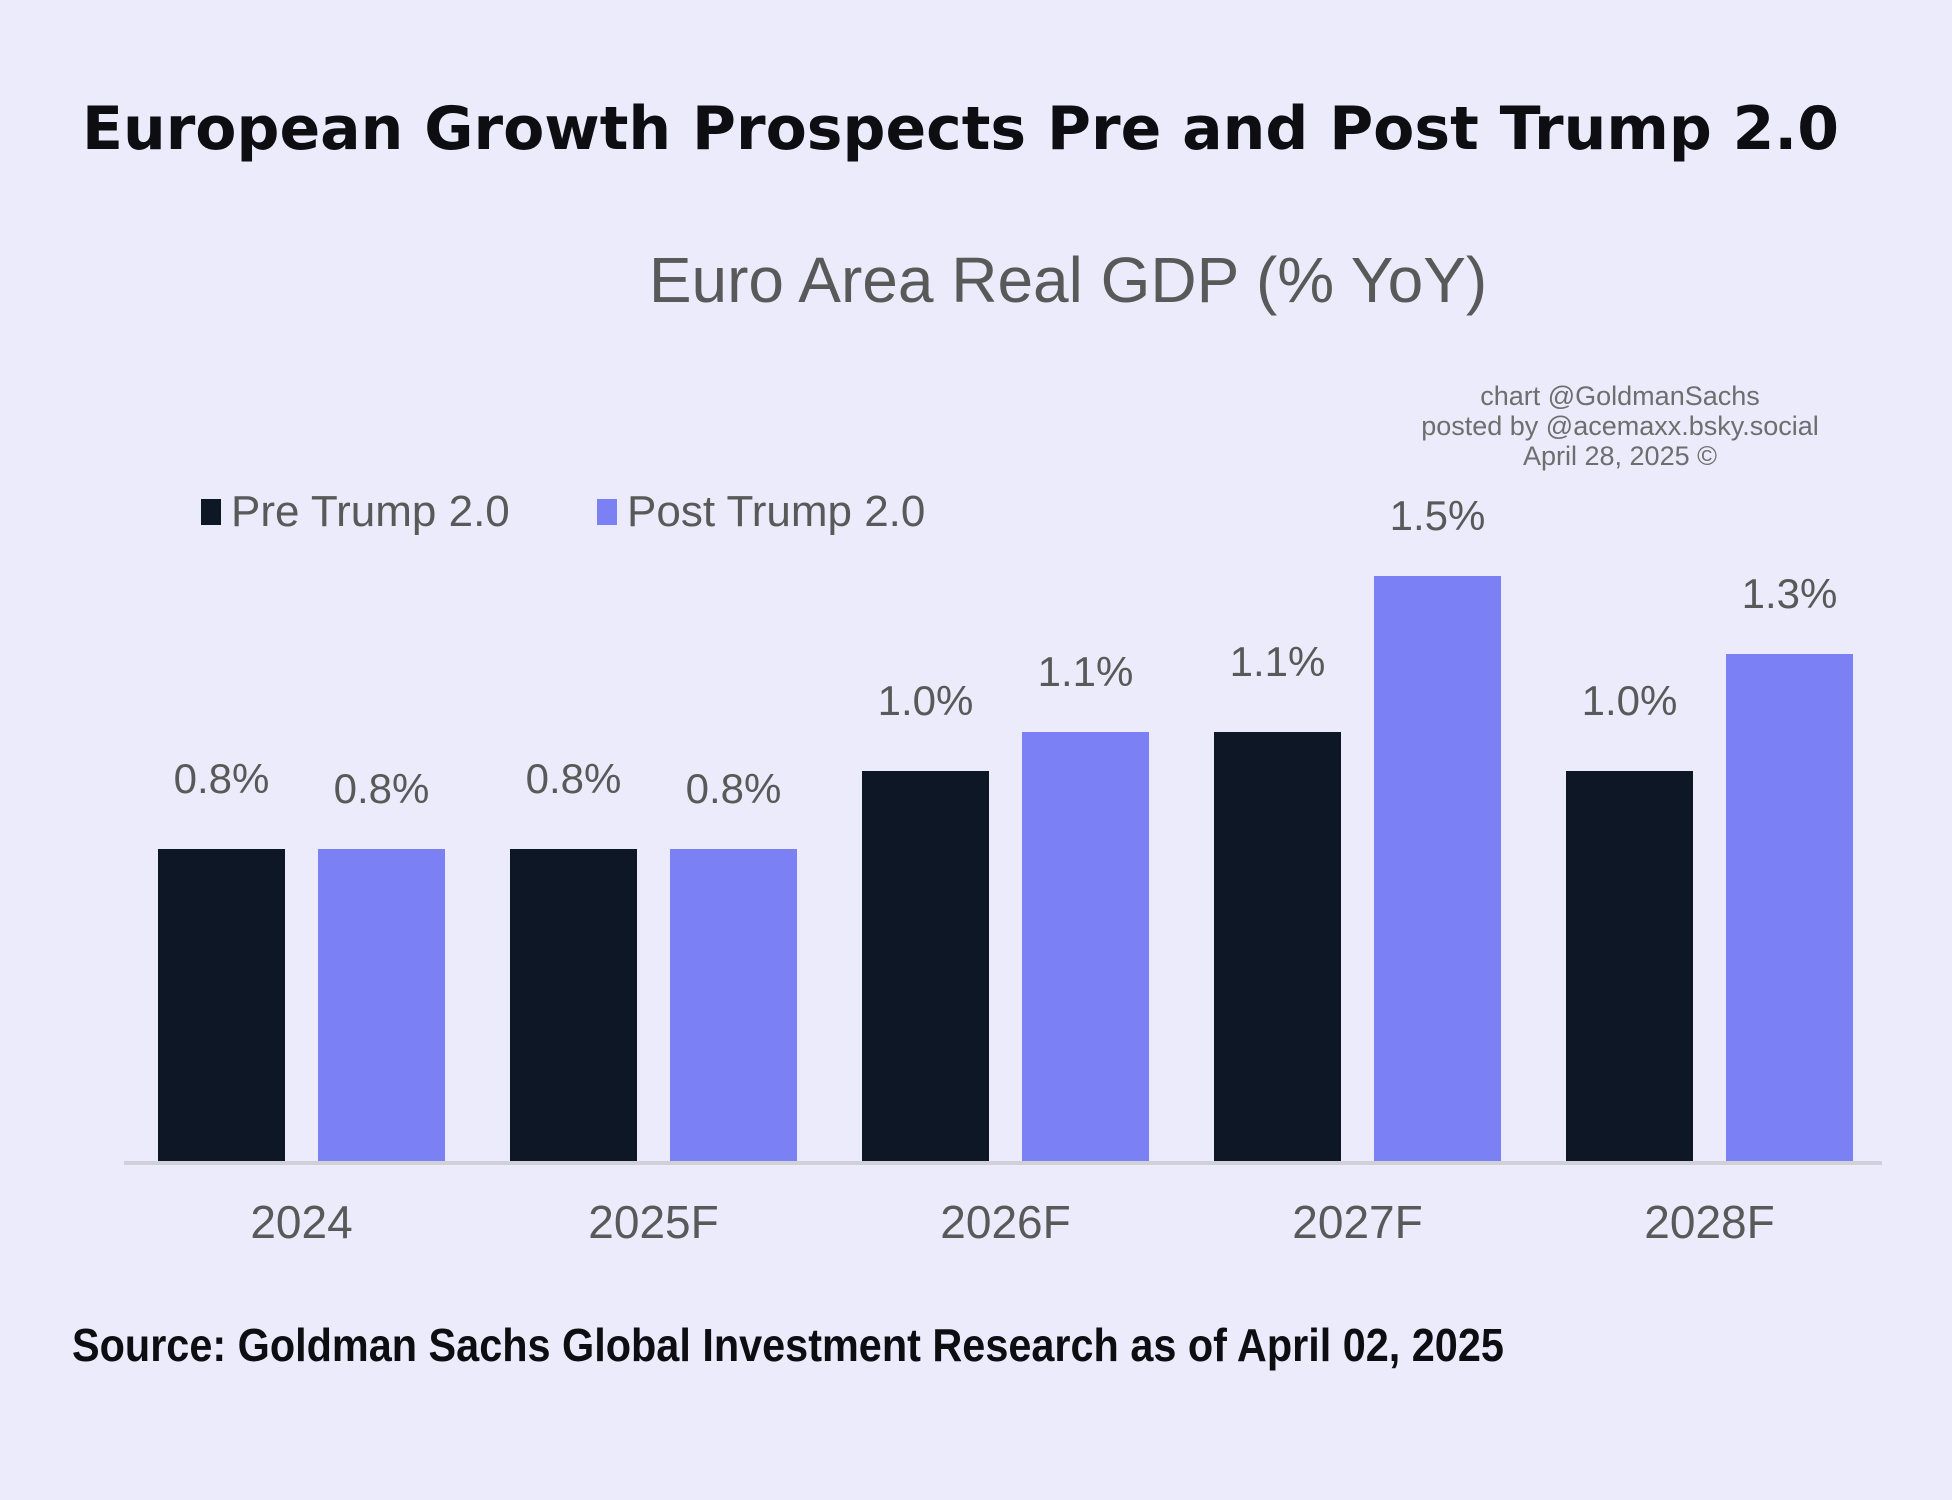  I want to click on bar-post-2026f, so click(1085, 946).